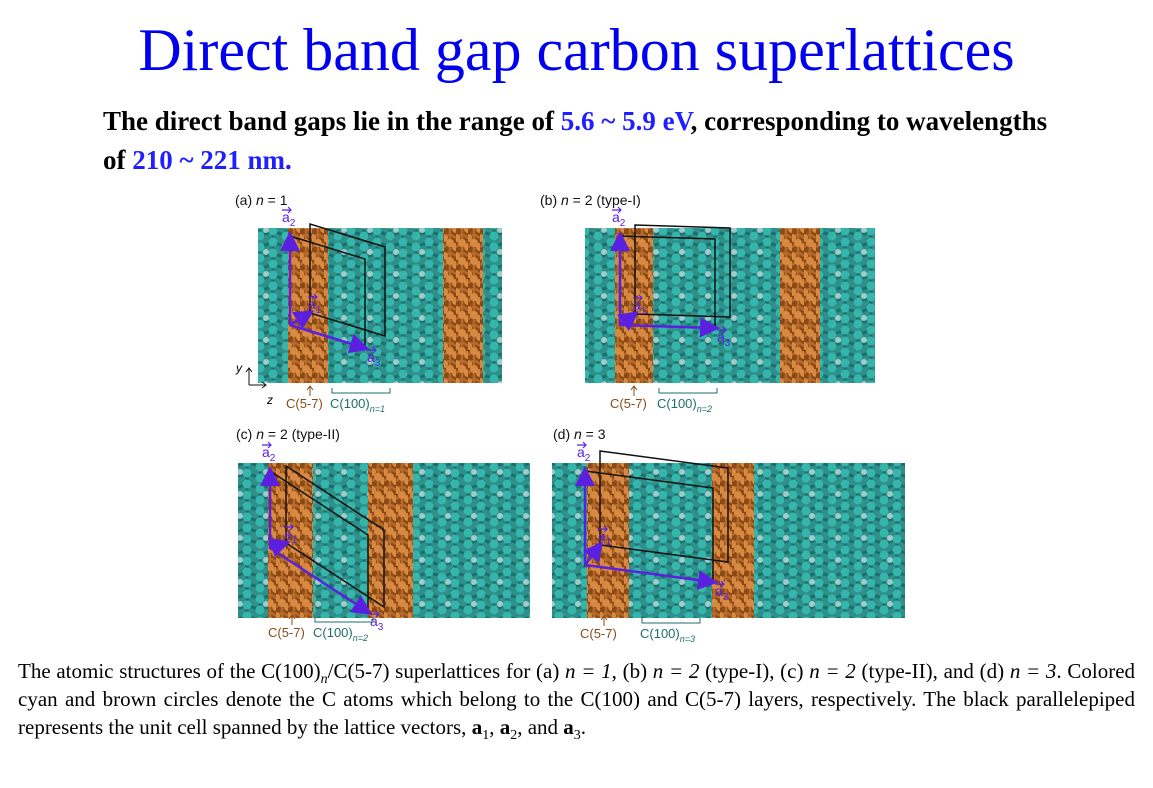  Describe the element at coordinates (563, 434) in the screenshot. I see `label-prefix: (d)` at that location.